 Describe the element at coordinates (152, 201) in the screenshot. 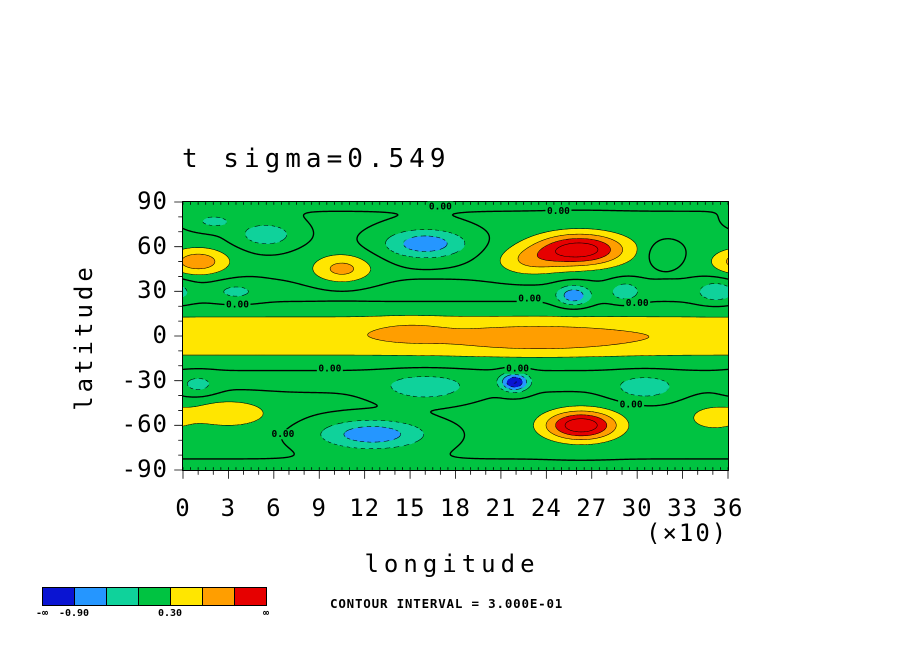

I see `y-tick-label: 90` at that location.